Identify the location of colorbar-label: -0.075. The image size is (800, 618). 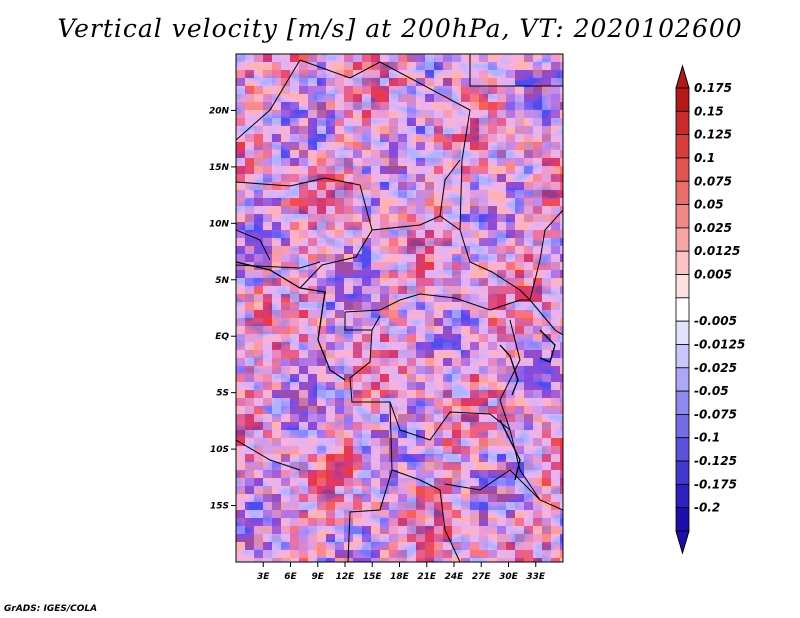
(715, 414).